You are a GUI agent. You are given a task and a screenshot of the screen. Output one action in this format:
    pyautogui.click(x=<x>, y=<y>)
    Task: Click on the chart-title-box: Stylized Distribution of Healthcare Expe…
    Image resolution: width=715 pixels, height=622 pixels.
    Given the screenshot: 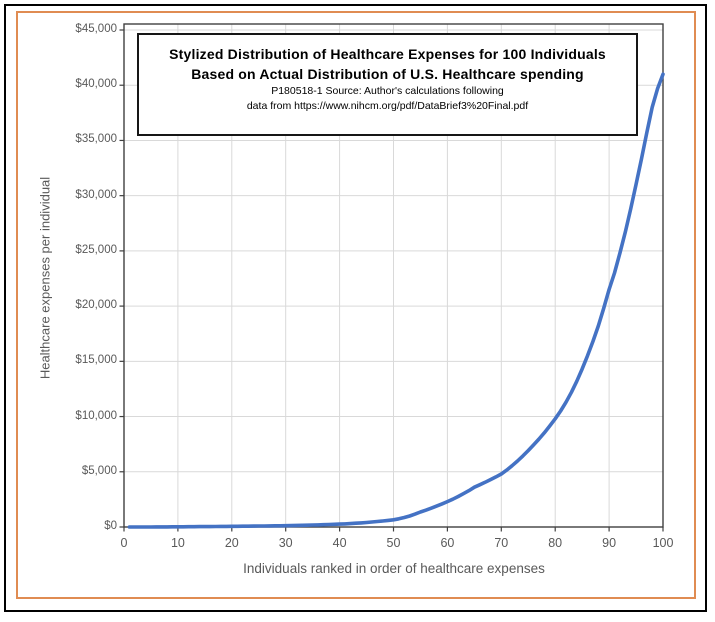 What is the action you would take?
    pyautogui.click(x=387, y=84)
    